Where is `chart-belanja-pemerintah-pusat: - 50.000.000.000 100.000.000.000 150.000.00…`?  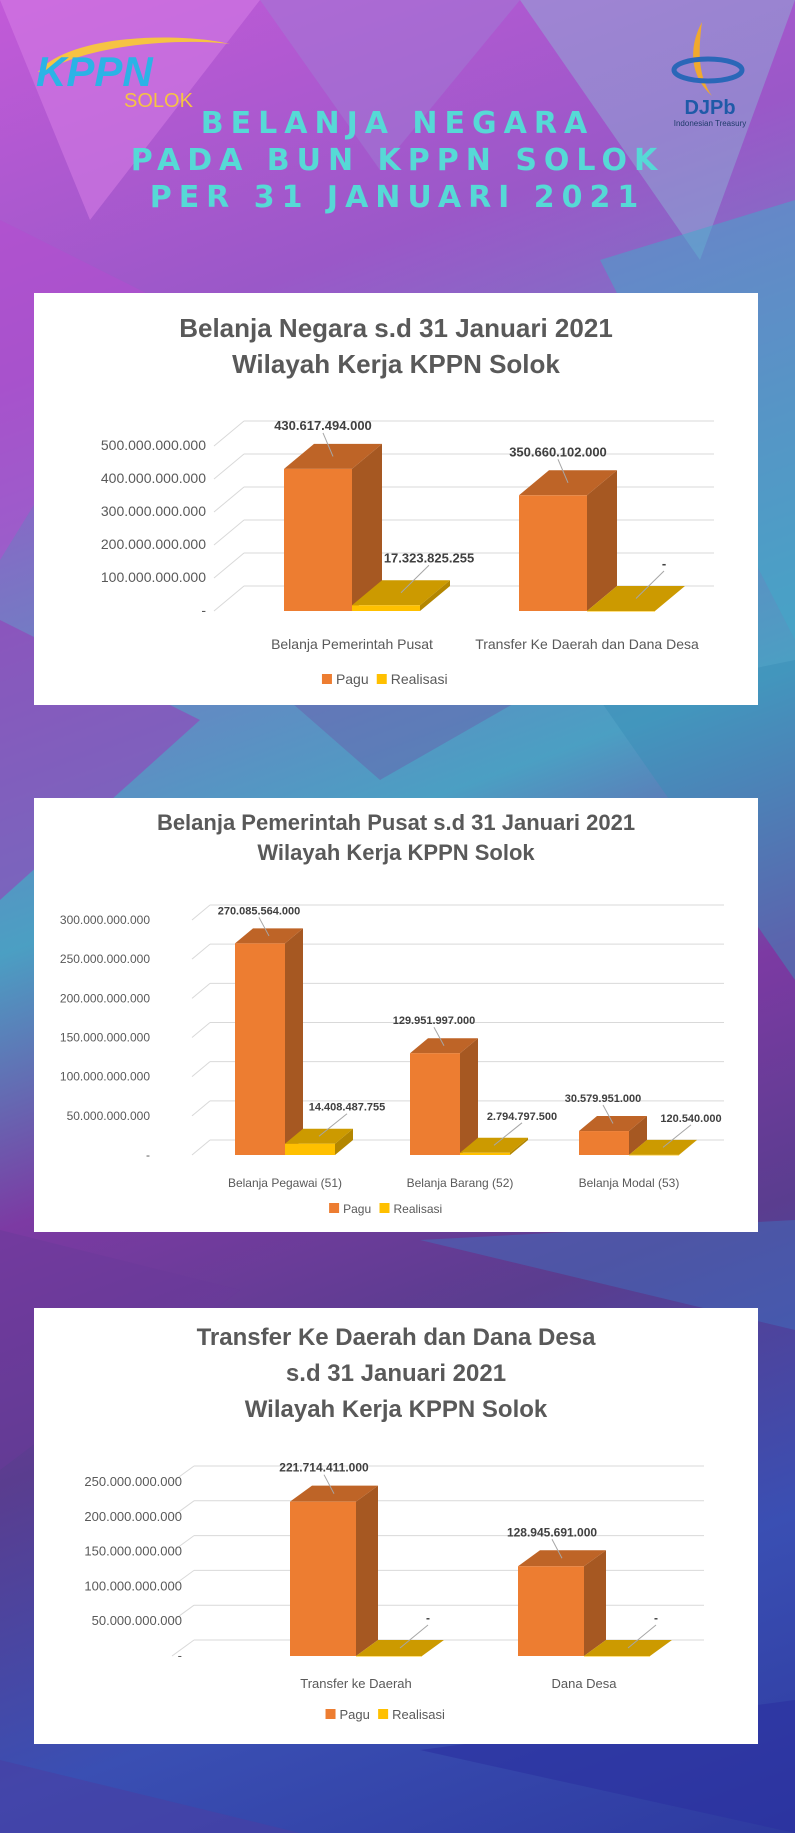 chart-belanja-pemerintah-pusat: - 50.000.000.000 100.000.000.000 150.000.00… is located at coordinates (392, 1060).